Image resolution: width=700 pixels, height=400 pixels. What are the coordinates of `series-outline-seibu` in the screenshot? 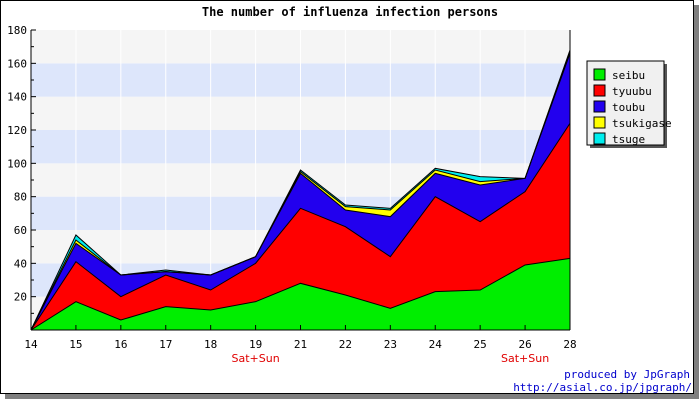 It's located at (300, 294).